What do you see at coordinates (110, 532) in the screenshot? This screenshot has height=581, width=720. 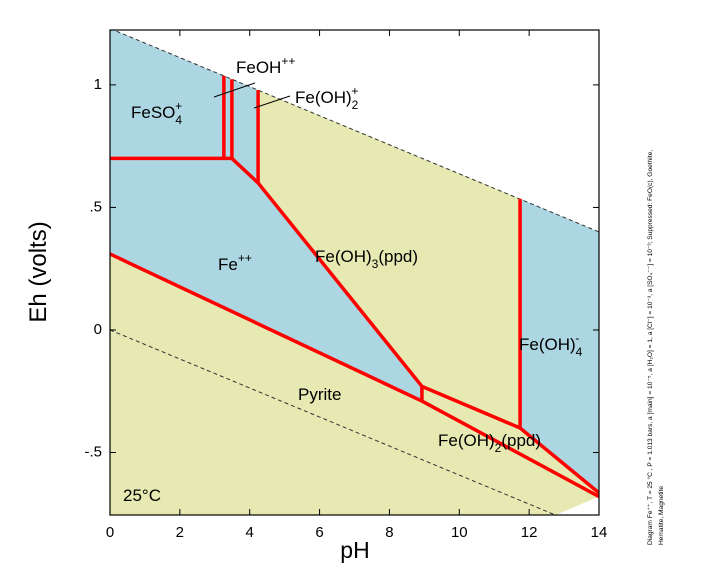 I see `x-tick-label: 0` at bounding box center [110, 532].